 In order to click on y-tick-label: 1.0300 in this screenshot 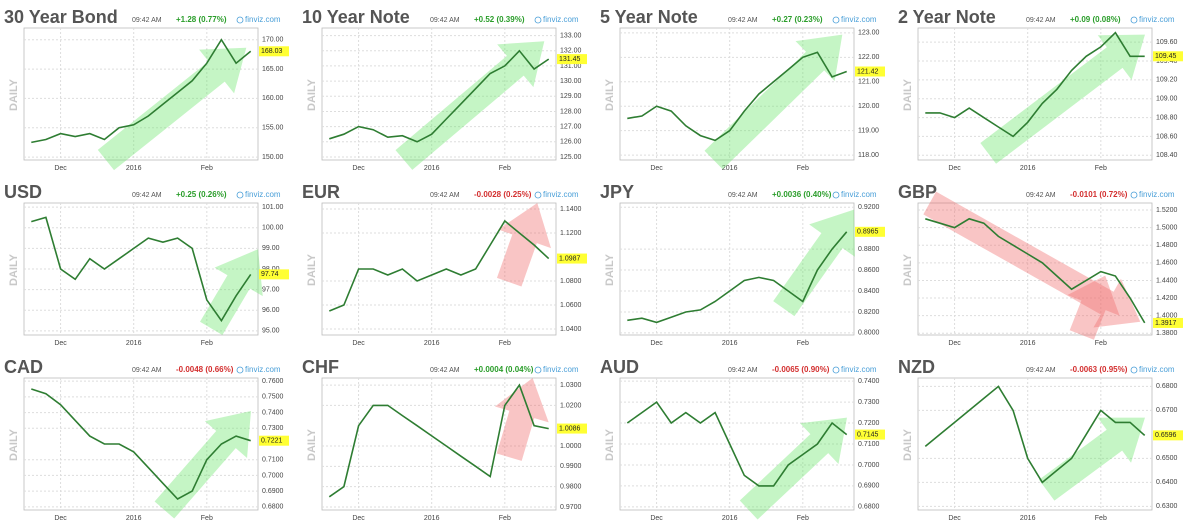, I will do `click(571, 385)`.